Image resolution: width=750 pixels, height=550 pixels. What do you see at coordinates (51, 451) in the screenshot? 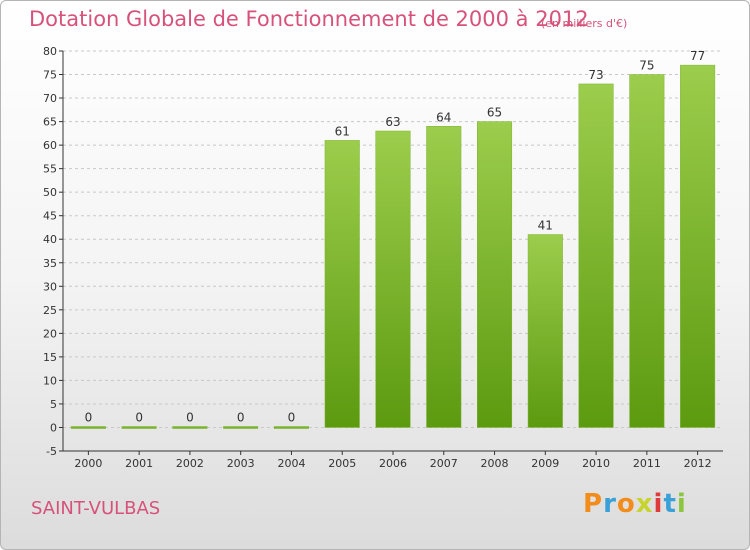
I see `y-tick-label: -5` at bounding box center [51, 451].